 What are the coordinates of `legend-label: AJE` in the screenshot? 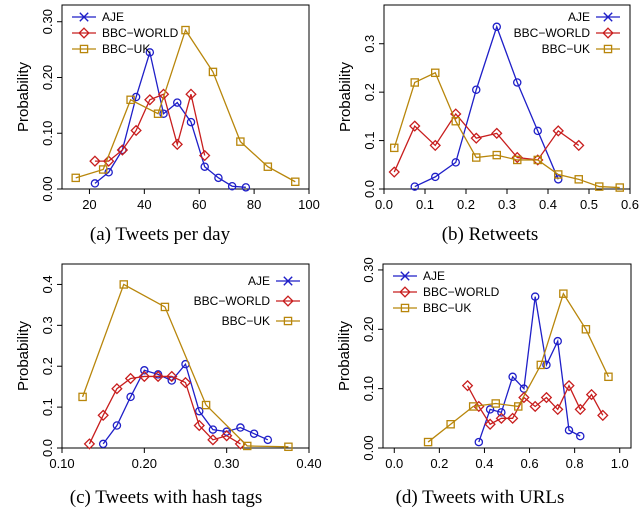 It's located at (113, 17).